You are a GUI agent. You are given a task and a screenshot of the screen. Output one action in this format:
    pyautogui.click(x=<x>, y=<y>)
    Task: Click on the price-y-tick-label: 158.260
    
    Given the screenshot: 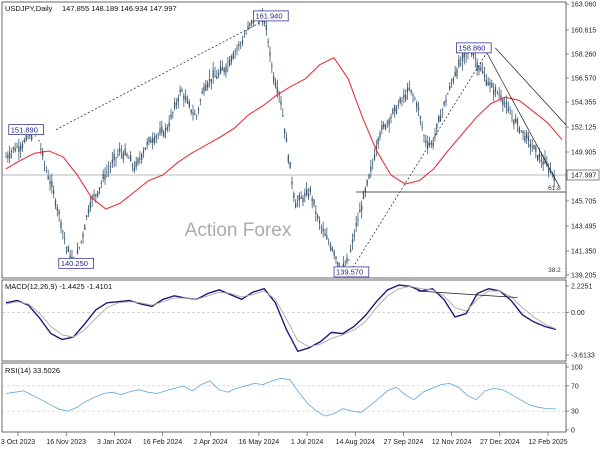 What is the action you would take?
    pyautogui.click(x=583, y=55)
    